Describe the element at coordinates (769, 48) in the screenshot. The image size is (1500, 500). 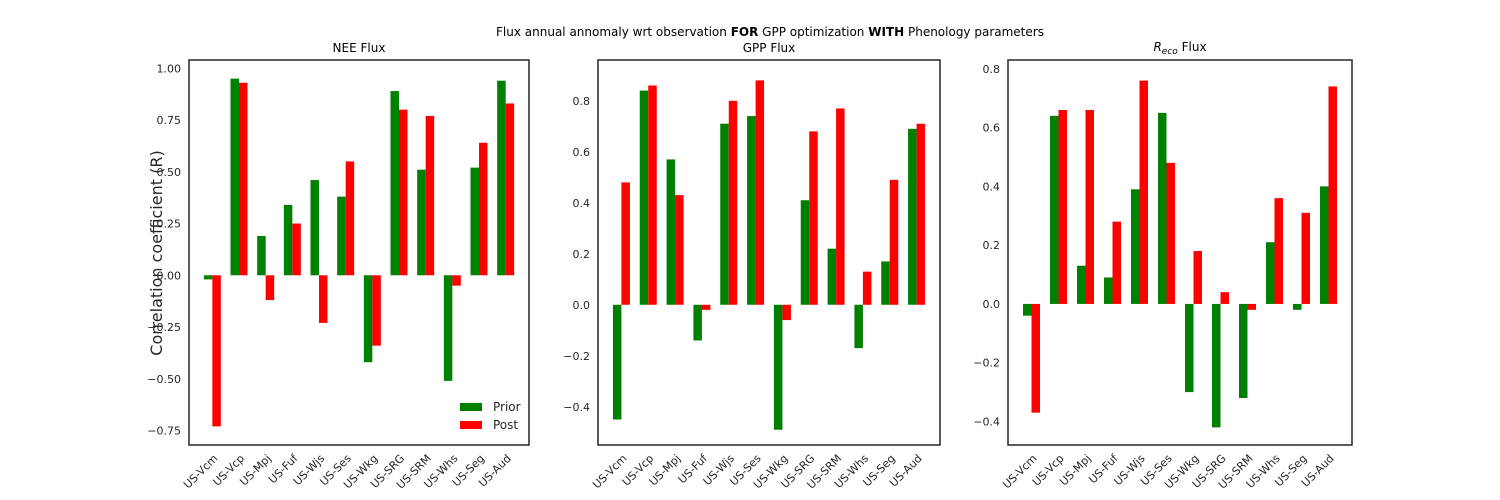
I see `gpp-flux-title: GPP Flux` at that location.